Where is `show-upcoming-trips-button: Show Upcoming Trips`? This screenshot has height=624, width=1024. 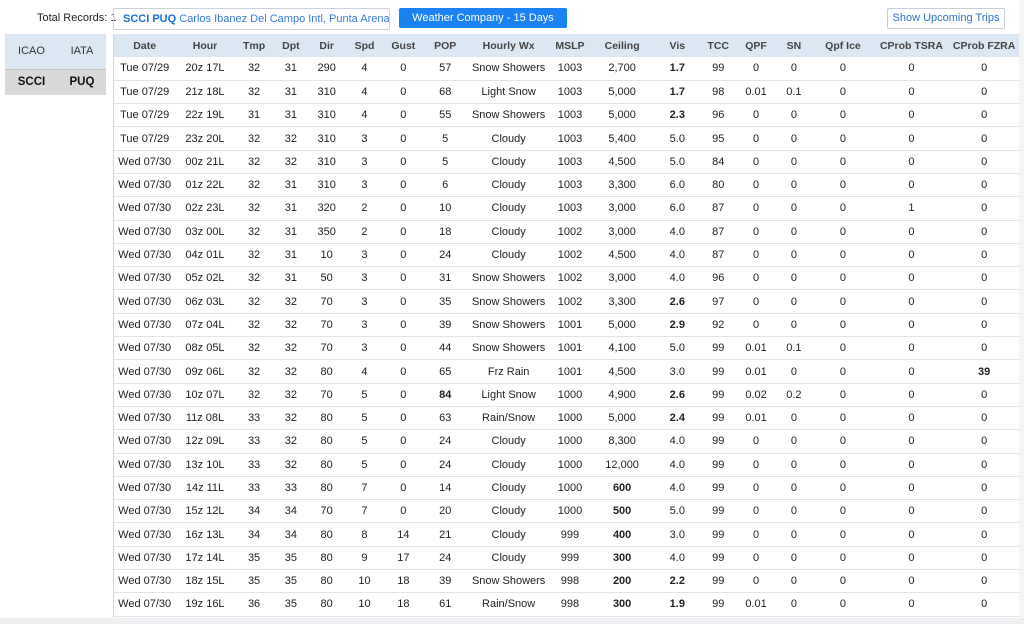 show-upcoming-trips-button: Show Upcoming Trips is located at coordinates (946, 18).